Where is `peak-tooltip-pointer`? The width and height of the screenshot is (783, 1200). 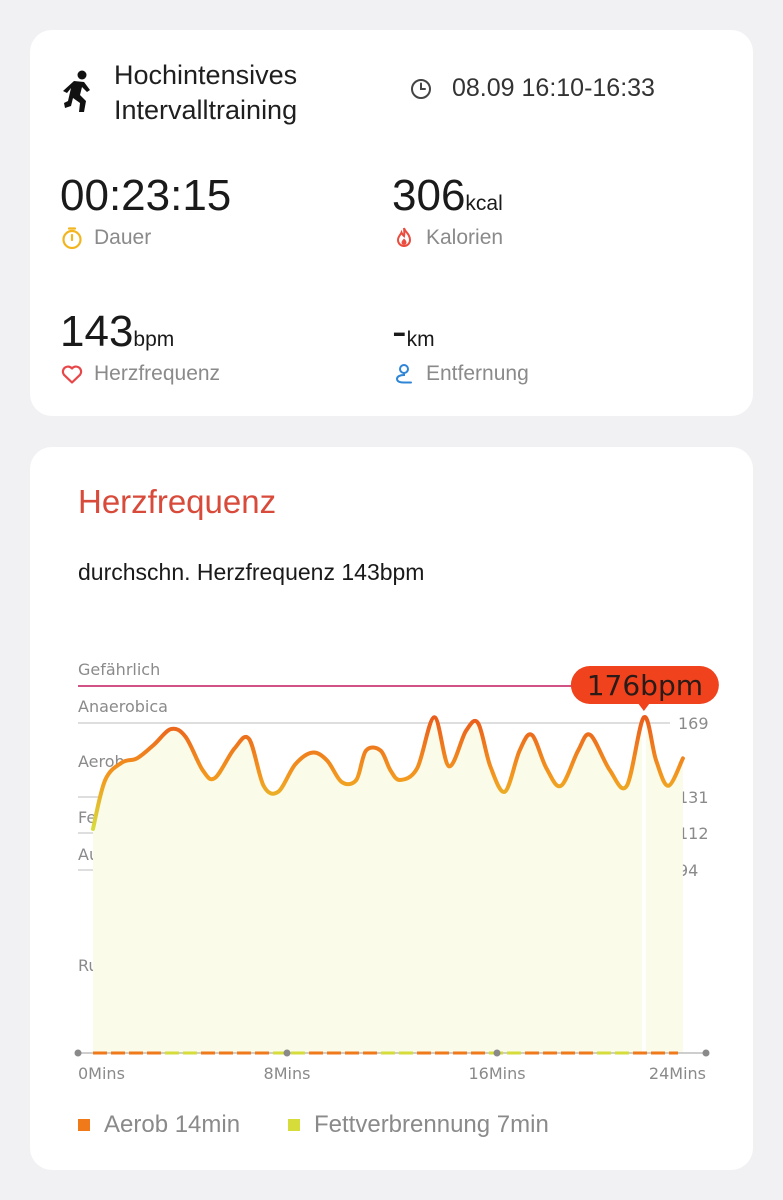 peak-tooltip-pointer is located at coordinates (643, 707).